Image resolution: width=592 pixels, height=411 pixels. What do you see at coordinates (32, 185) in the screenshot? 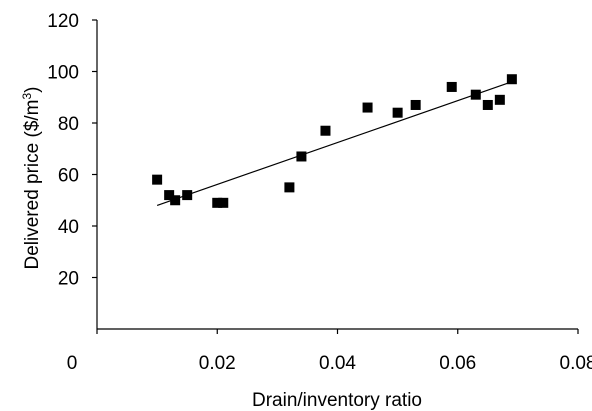
I see `y-axis-label-main: Delivered price ($/m` at bounding box center [32, 185].